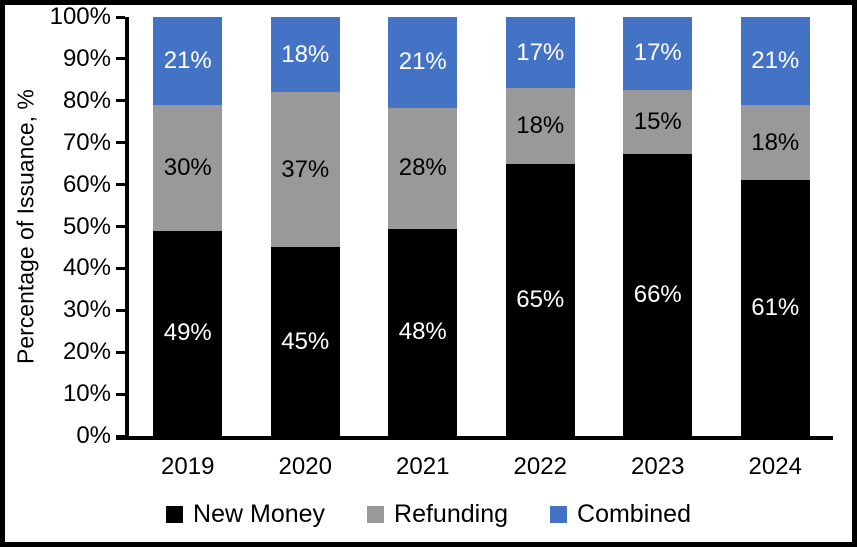  I want to click on x-tick-label-2021: 2021, so click(423, 466).